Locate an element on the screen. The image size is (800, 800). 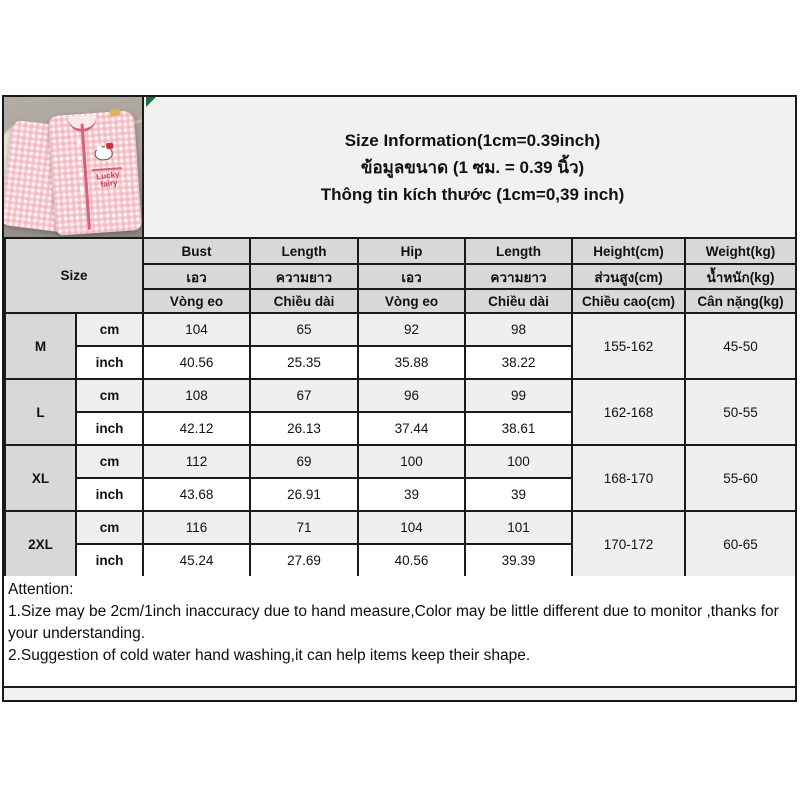
header-cell-vi-3: Chiều dài is located at coordinates (519, 301).